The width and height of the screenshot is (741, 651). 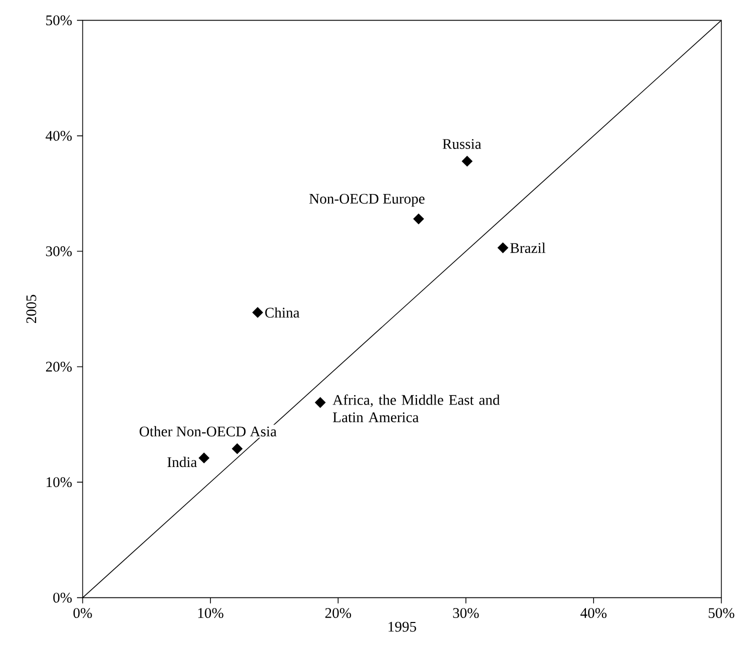 I want to click on x-tick-label: 20%, so click(x=338, y=613).